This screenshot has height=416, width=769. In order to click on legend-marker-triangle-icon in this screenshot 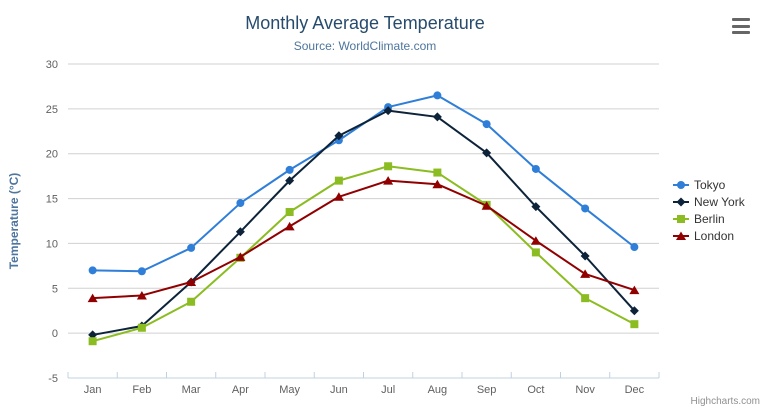, I will do `click(681, 235)`.